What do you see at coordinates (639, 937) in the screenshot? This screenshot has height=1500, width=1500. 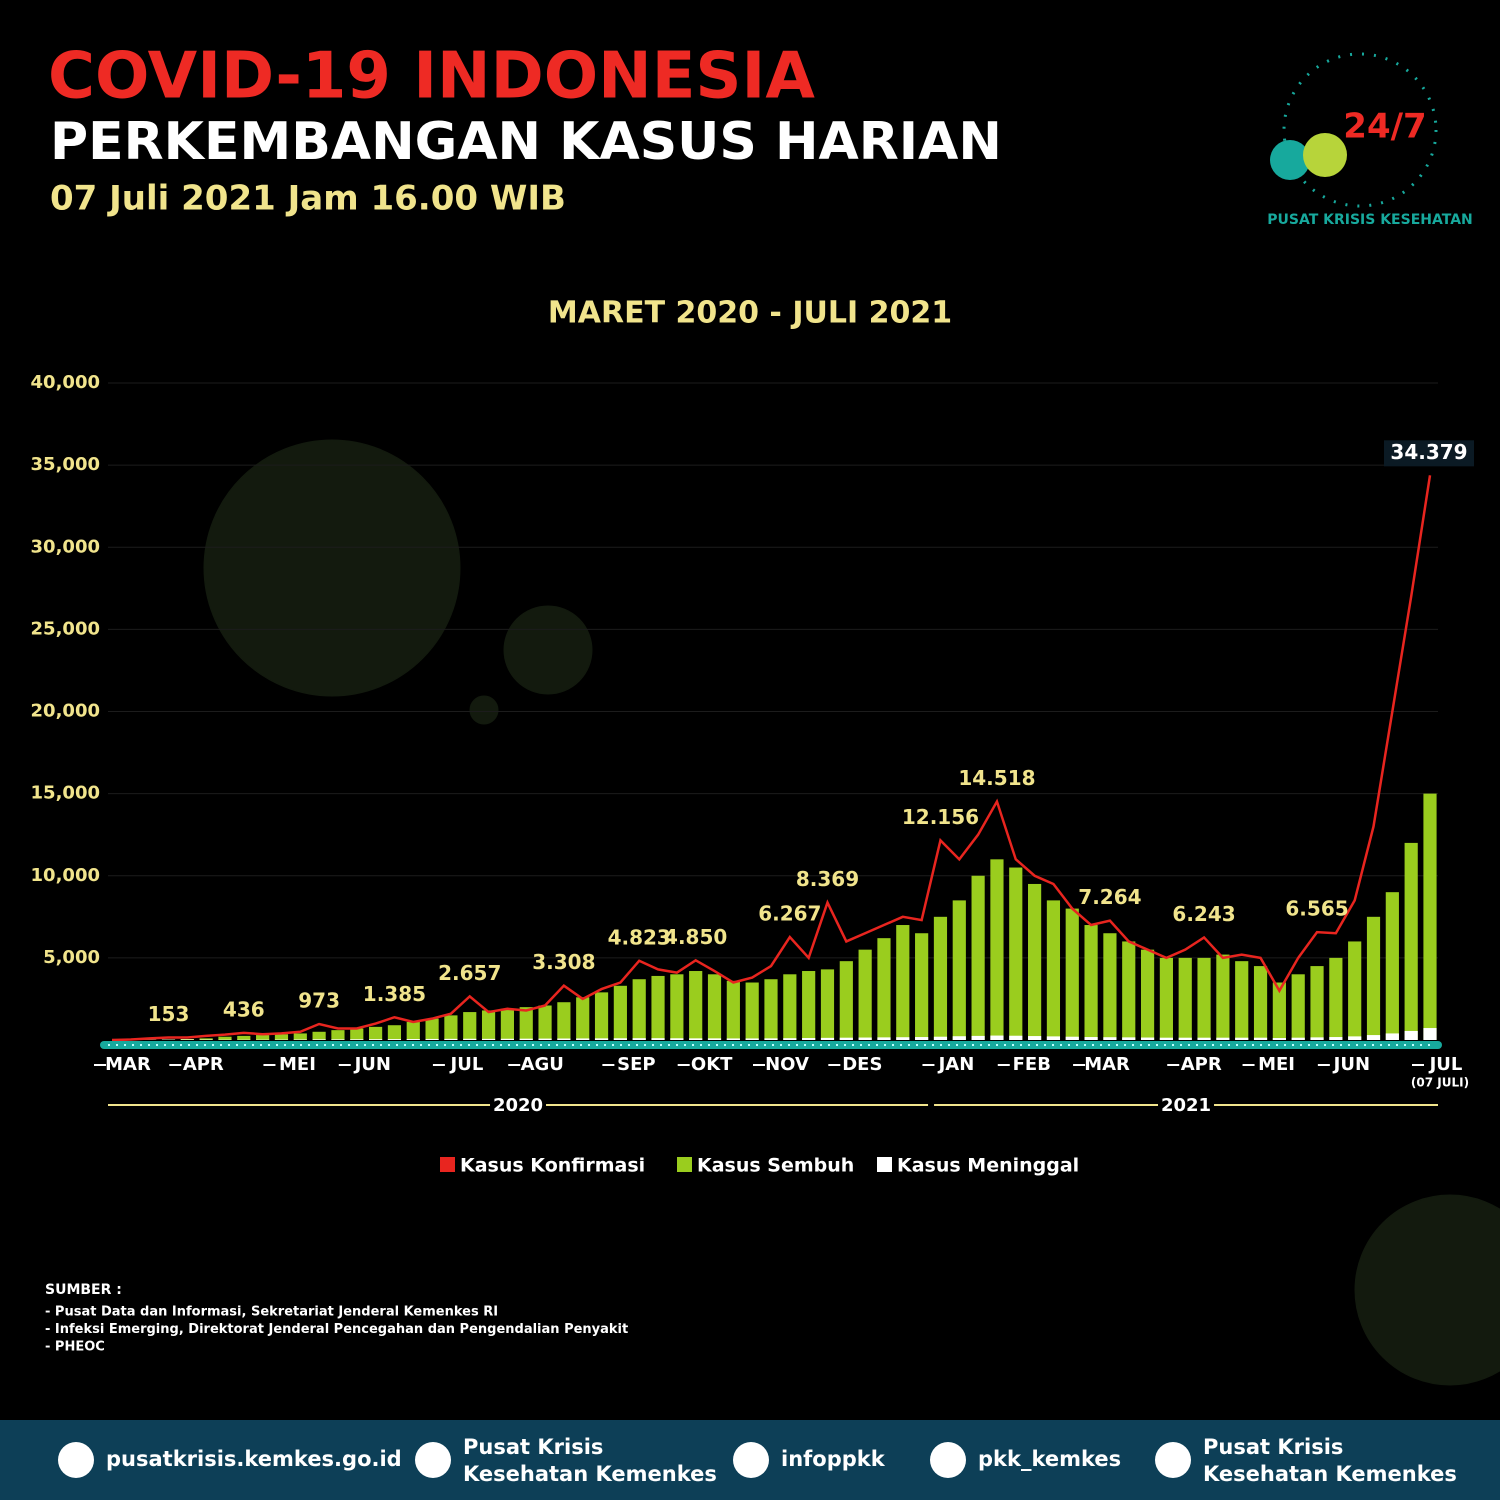 I see `value-label: 4.823` at bounding box center [639, 937].